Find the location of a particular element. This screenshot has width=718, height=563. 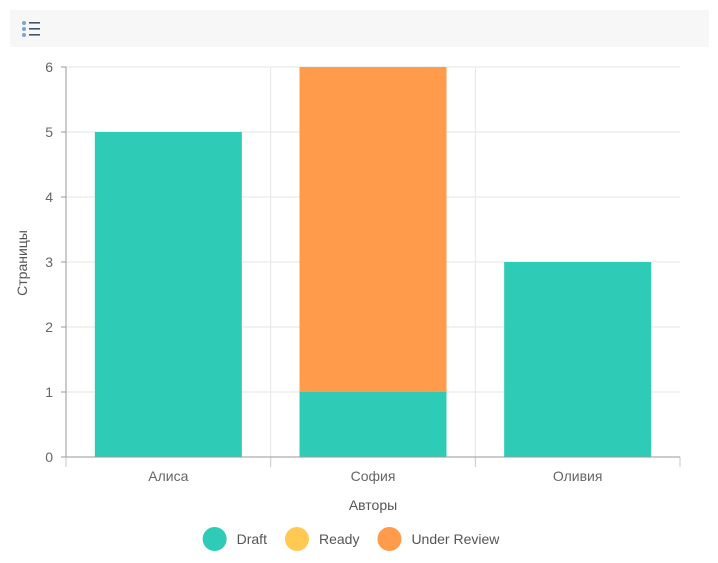

legend: Draft Ready Under Review is located at coordinates (351, 539).